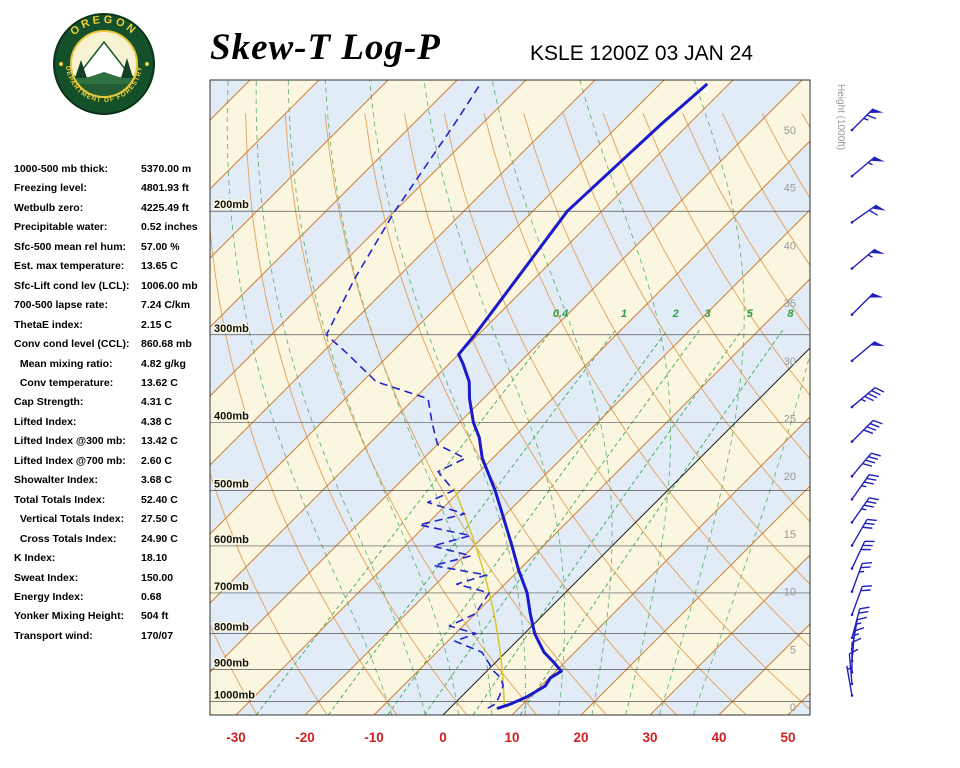 The height and width of the screenshot is (768, 960). I want to click on index-label: Cross Totals Index:, so click(65, 538).